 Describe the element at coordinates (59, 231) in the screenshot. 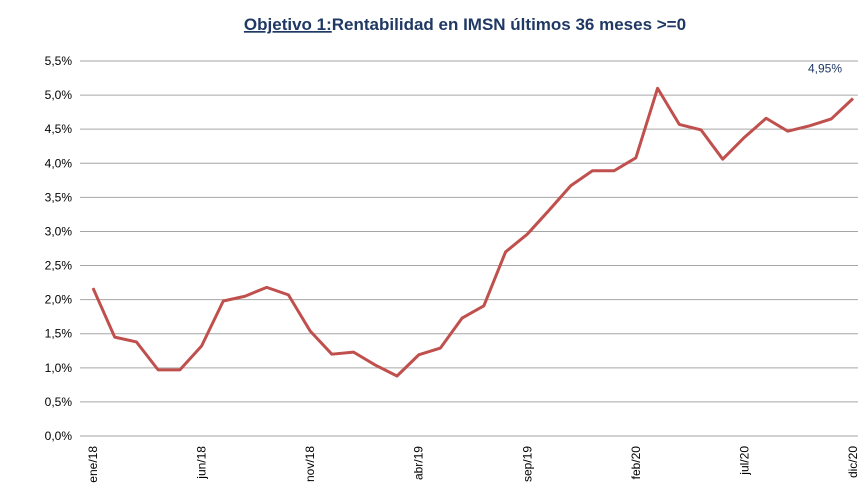

I see `y-tick-label: 3,0%` at that location.